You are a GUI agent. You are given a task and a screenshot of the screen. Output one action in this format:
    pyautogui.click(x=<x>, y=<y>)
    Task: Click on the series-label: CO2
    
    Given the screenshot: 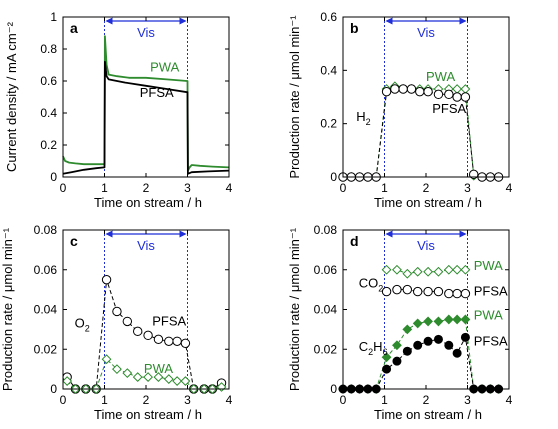 What is the action you would take?
    pyautogui.click(x=371, y=285)
    